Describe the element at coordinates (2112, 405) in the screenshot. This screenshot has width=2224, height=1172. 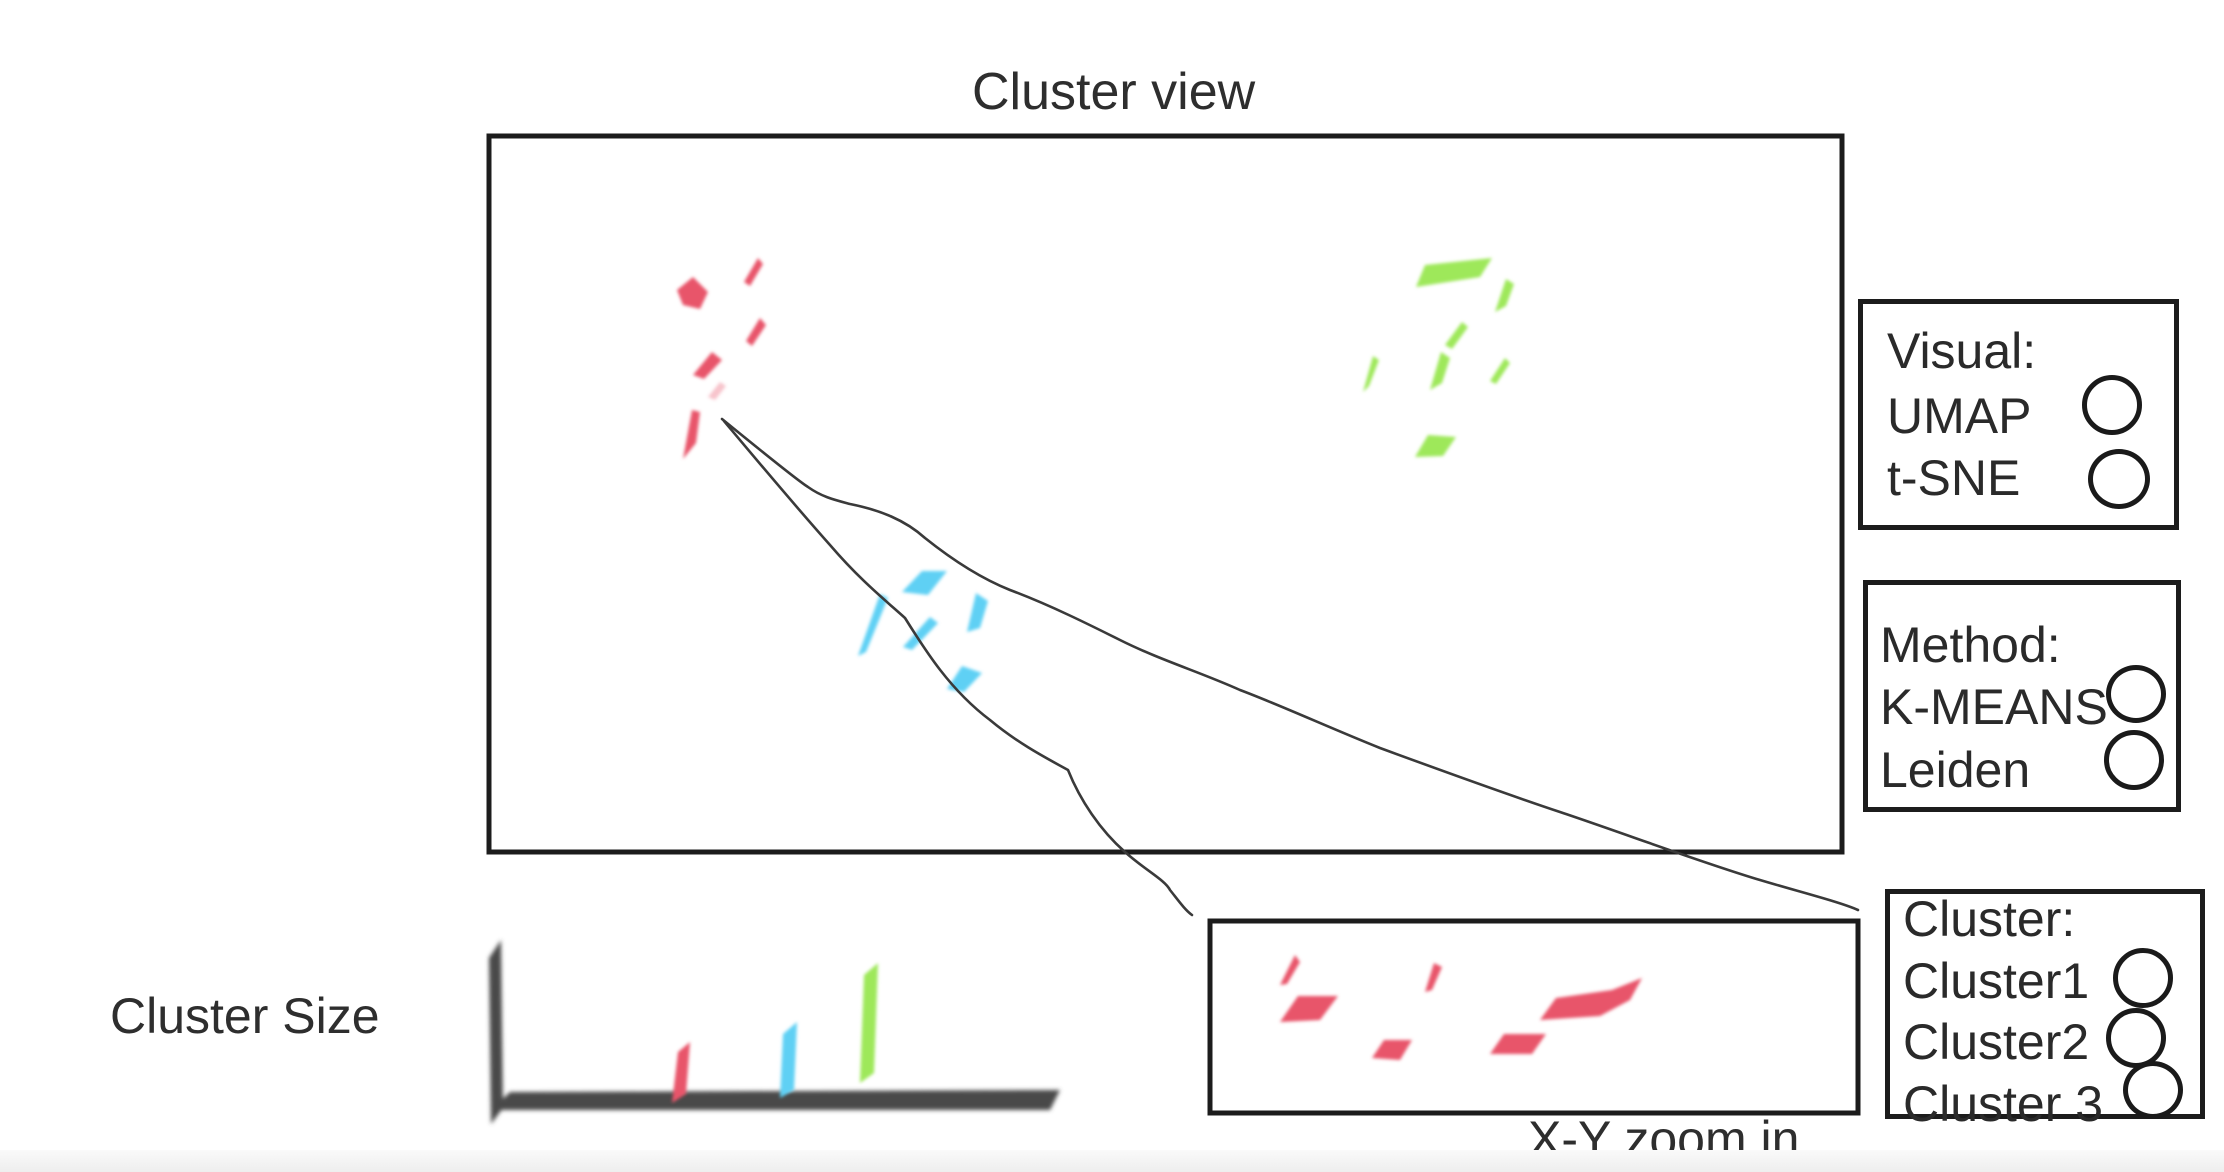
I see `radio-umap` at that location.